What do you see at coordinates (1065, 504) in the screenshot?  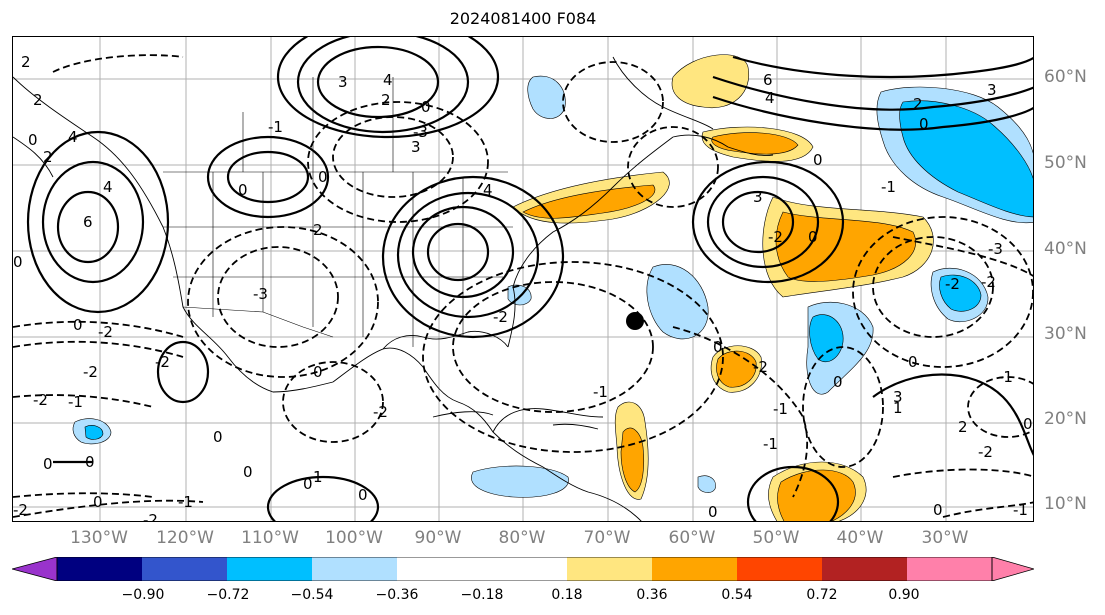 I see `lat-label: 10°N` at bounding box center [1065, 504].